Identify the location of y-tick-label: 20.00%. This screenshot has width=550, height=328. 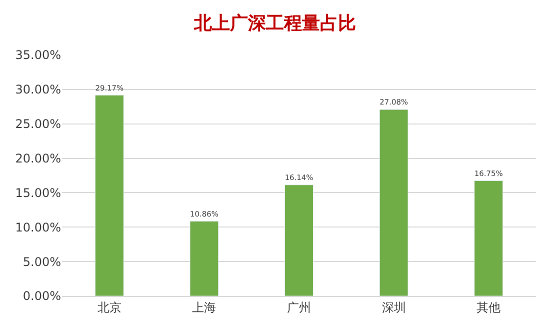
(38, 158).